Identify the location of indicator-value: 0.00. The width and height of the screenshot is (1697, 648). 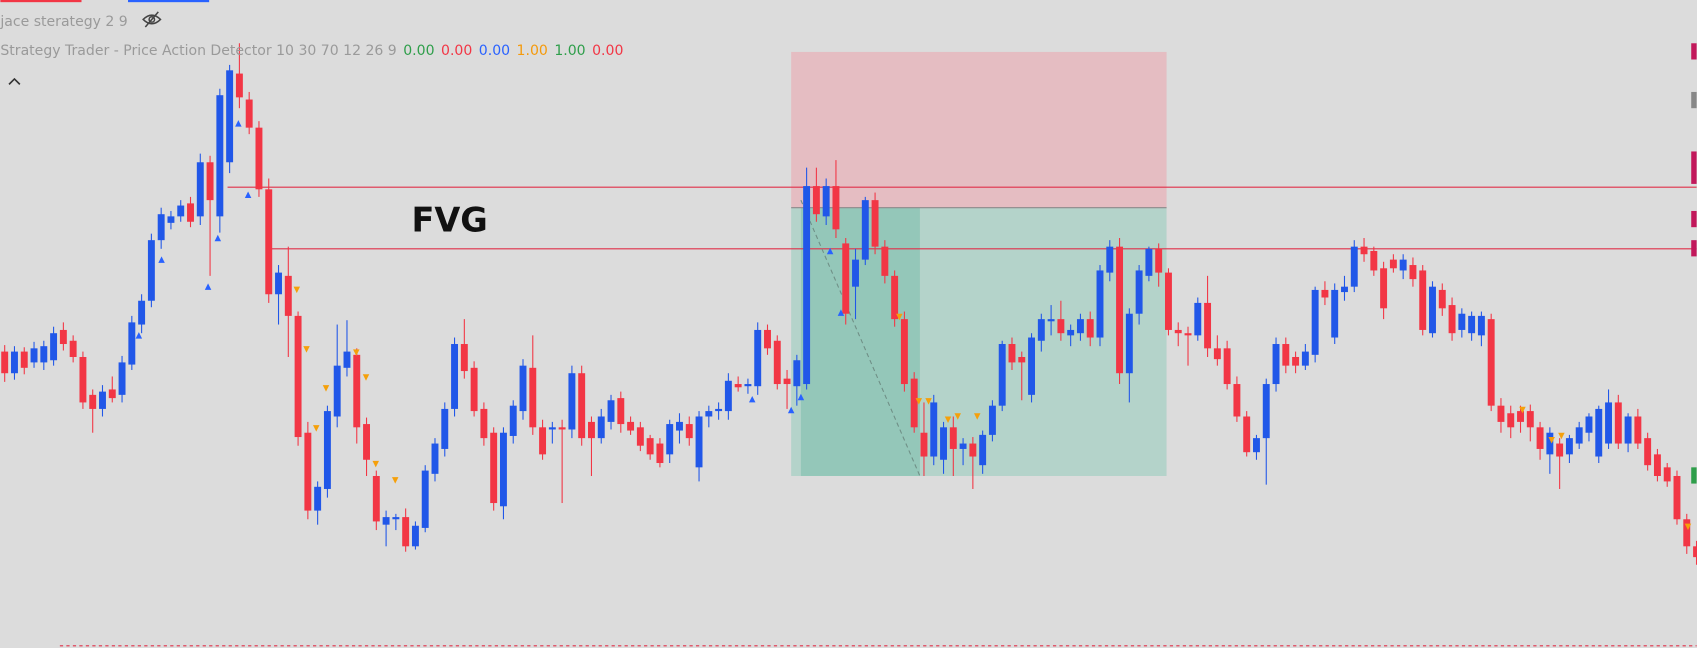
(456, 51).